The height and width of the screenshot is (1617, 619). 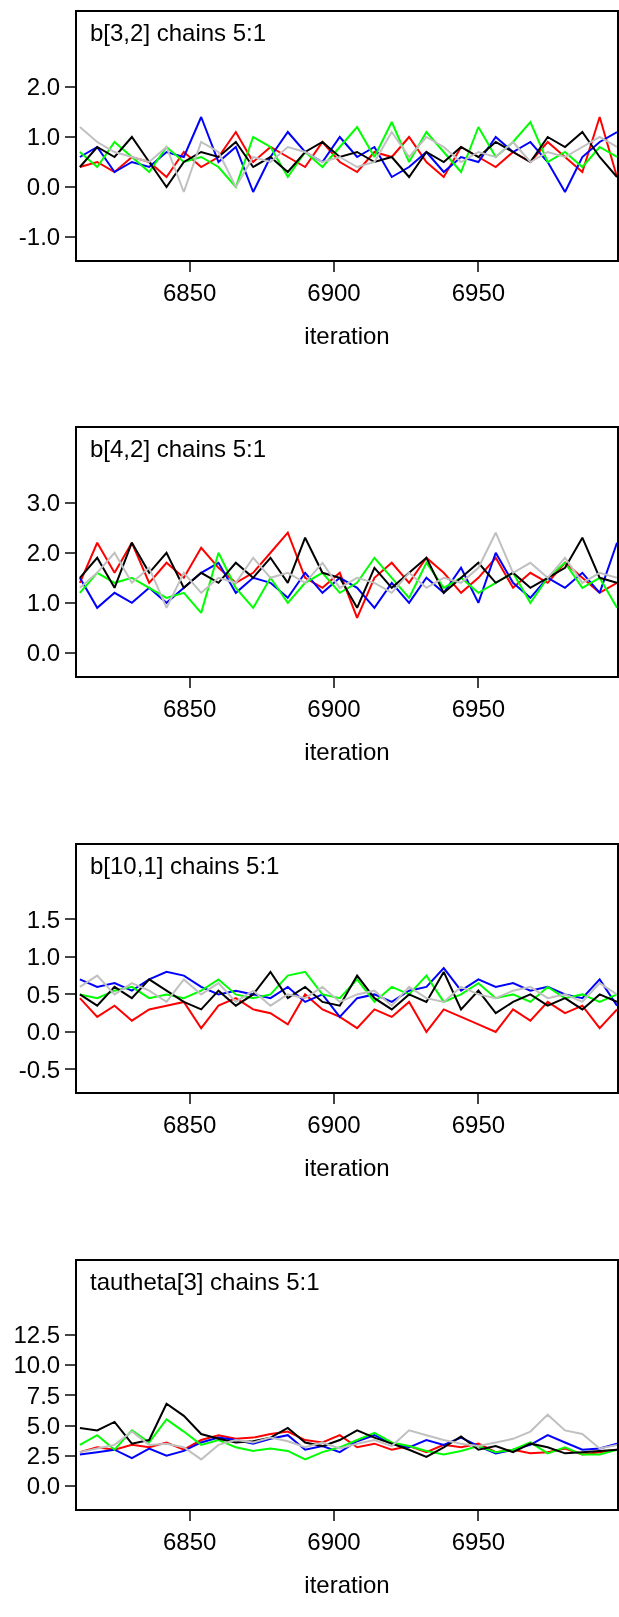 I want to click on y-tick-label: 0.5, so click(x=43, y=994).